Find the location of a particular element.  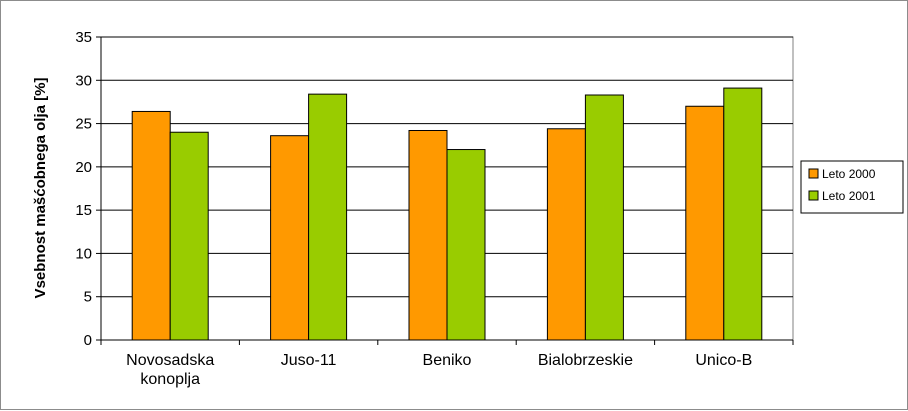

y-tick-label: 5 is located at coordinates (88, 297).